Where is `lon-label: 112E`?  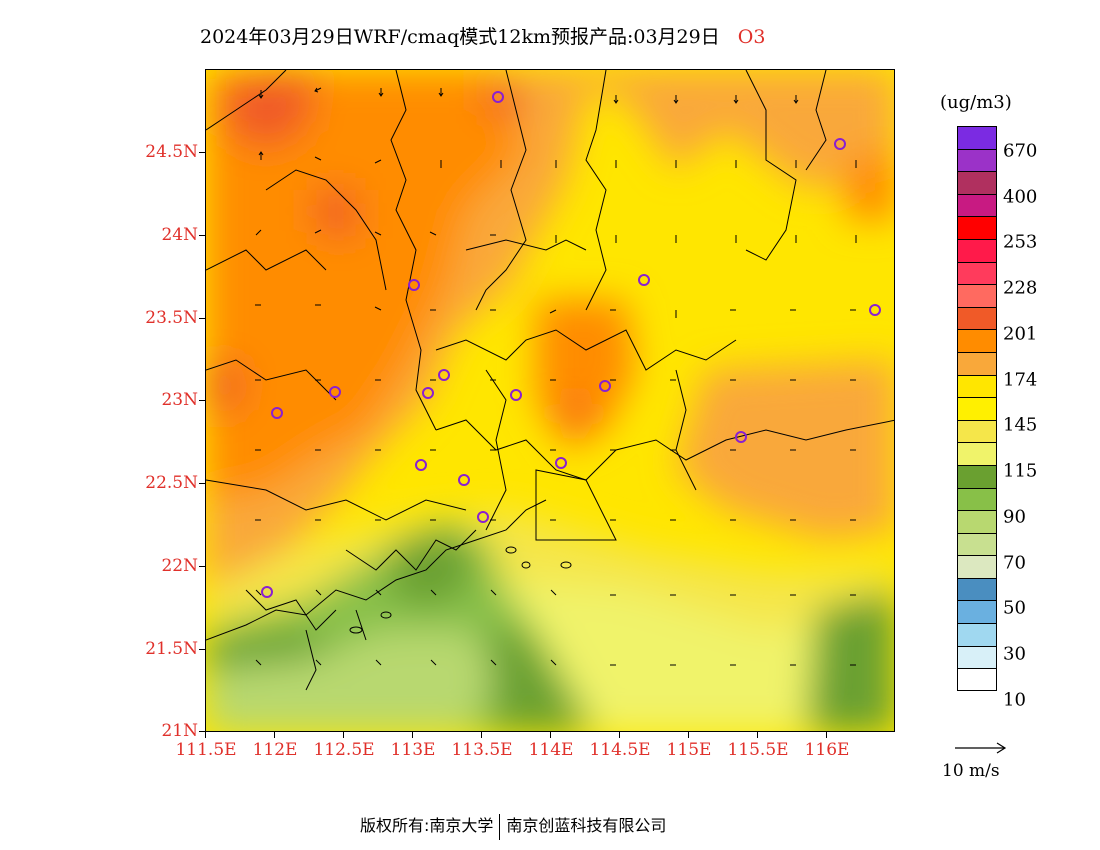
lon-label: 112E is located at coordinates (275, 750).